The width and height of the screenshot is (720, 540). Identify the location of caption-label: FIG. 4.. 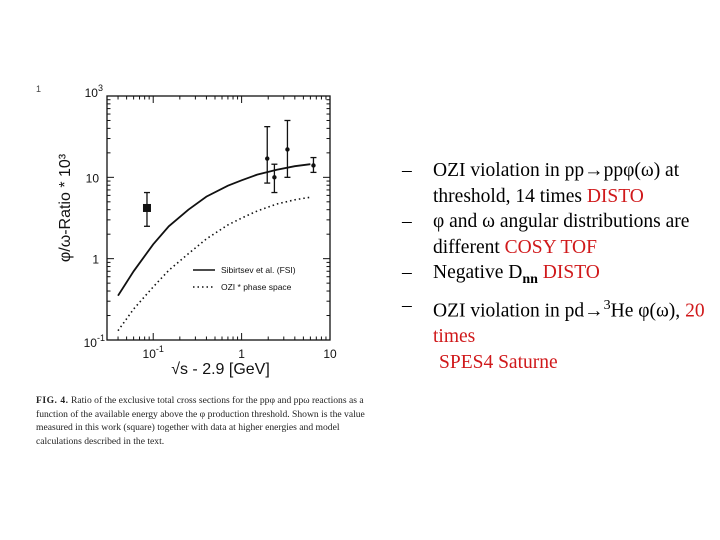
(52, 400).